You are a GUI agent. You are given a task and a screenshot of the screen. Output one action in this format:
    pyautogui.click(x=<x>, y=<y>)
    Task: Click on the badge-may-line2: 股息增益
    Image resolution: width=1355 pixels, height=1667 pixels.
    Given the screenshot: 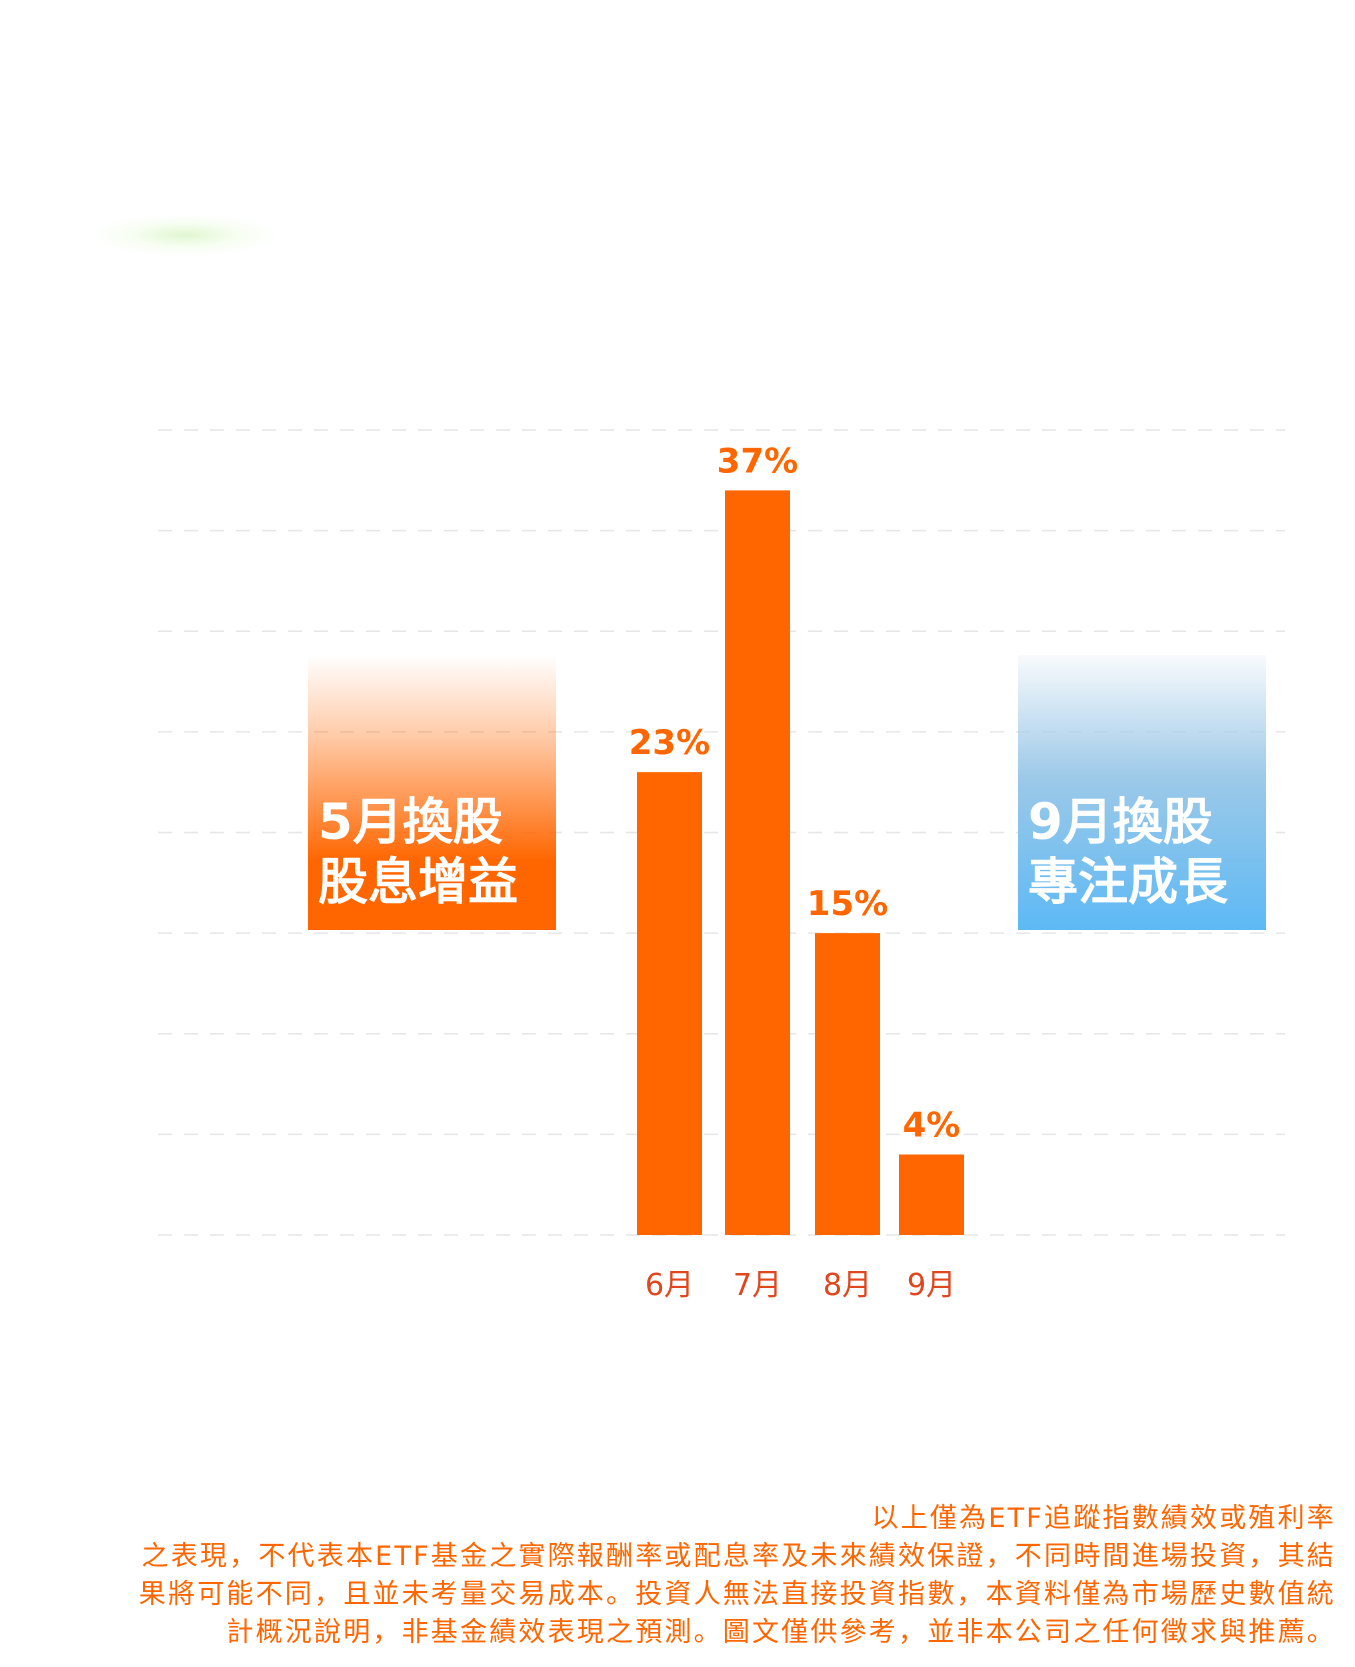 What is the action you would take?
    pyautogui.click(x=418, y=882)
    